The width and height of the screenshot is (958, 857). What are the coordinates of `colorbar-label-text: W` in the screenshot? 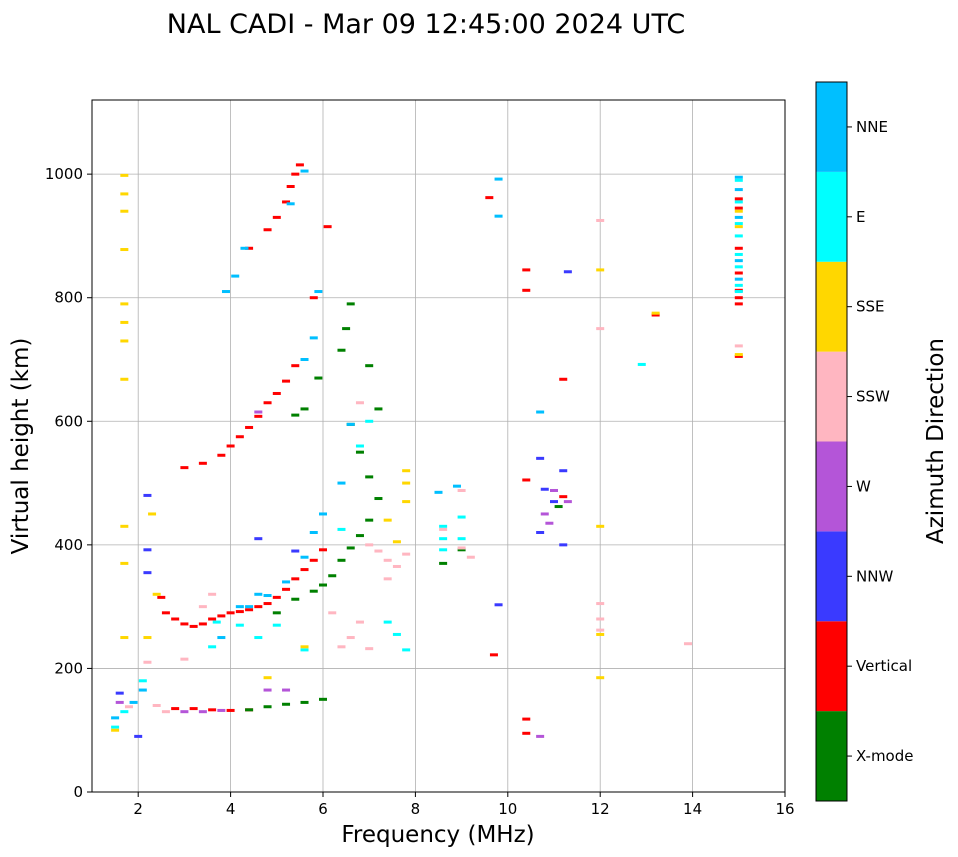 It's located at (863, 486).